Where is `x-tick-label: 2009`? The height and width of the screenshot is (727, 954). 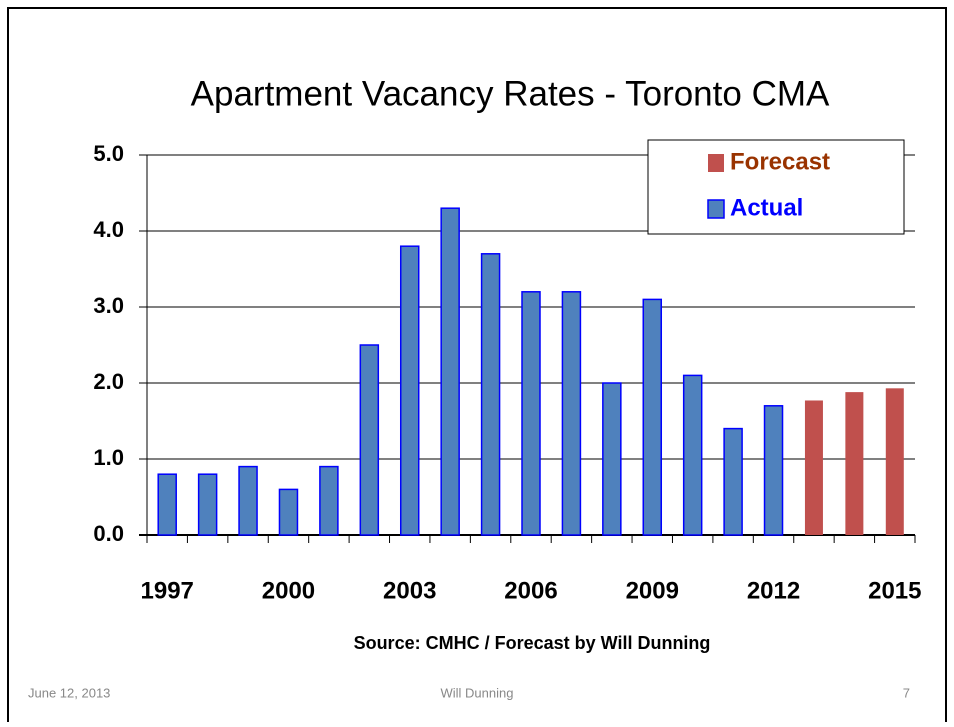
x-tick-label: 2009 is located at coordinates (652, 590).